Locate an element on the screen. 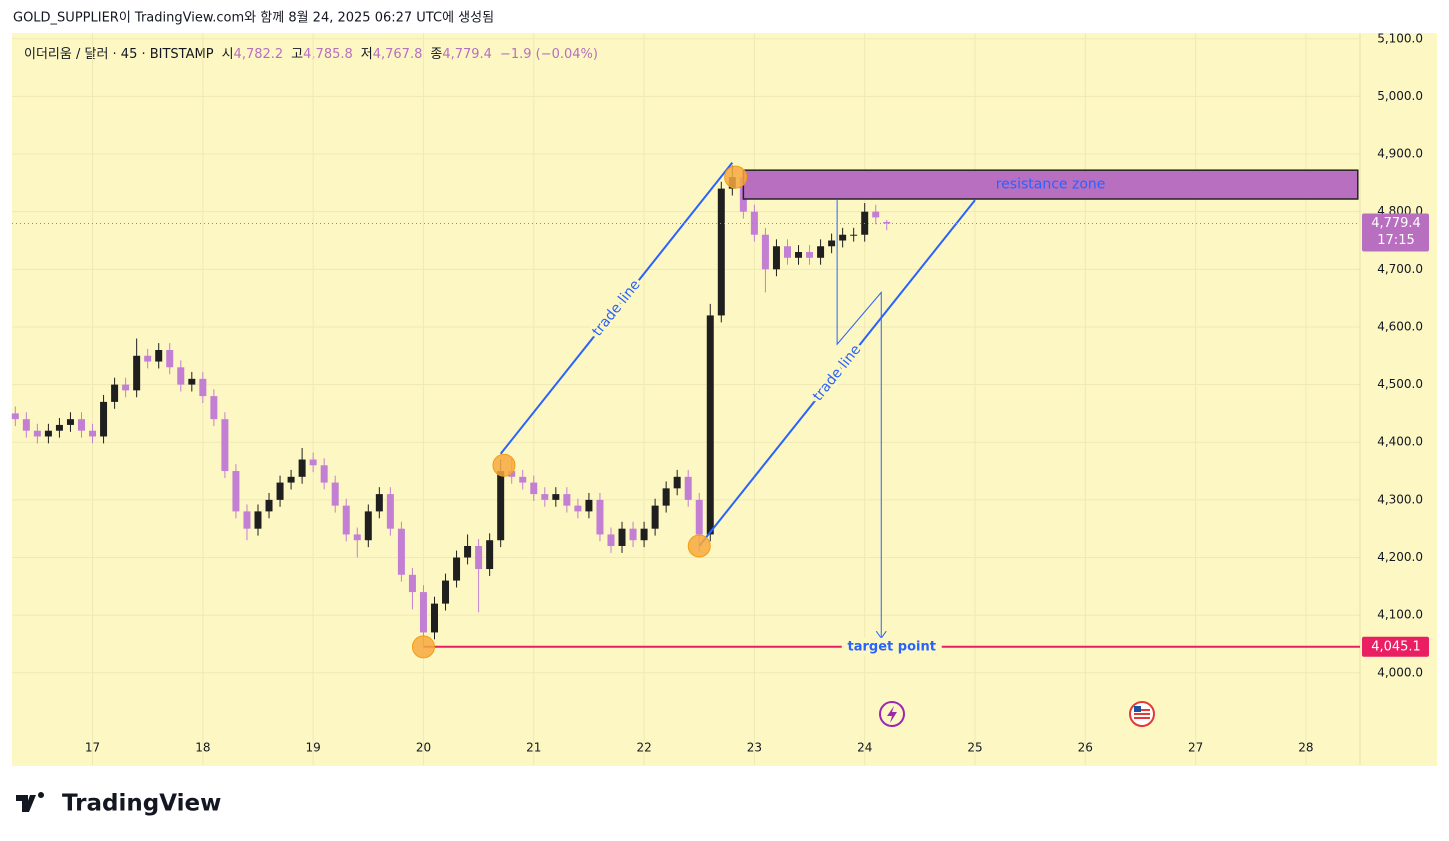 The height and width of the screenshot is (841, 1449). last-price-label: 4,779.4 is located at coordinates (1396, 223).